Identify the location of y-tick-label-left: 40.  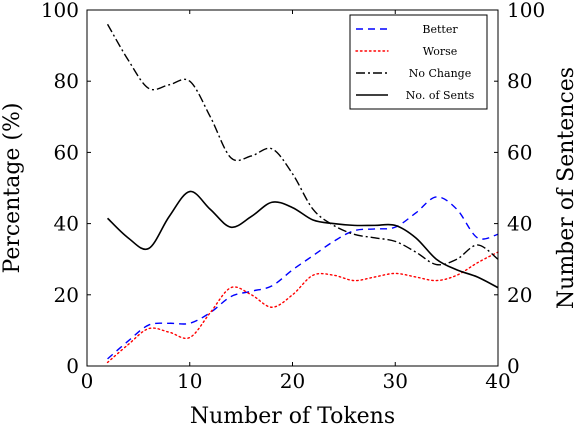
(66, 224).